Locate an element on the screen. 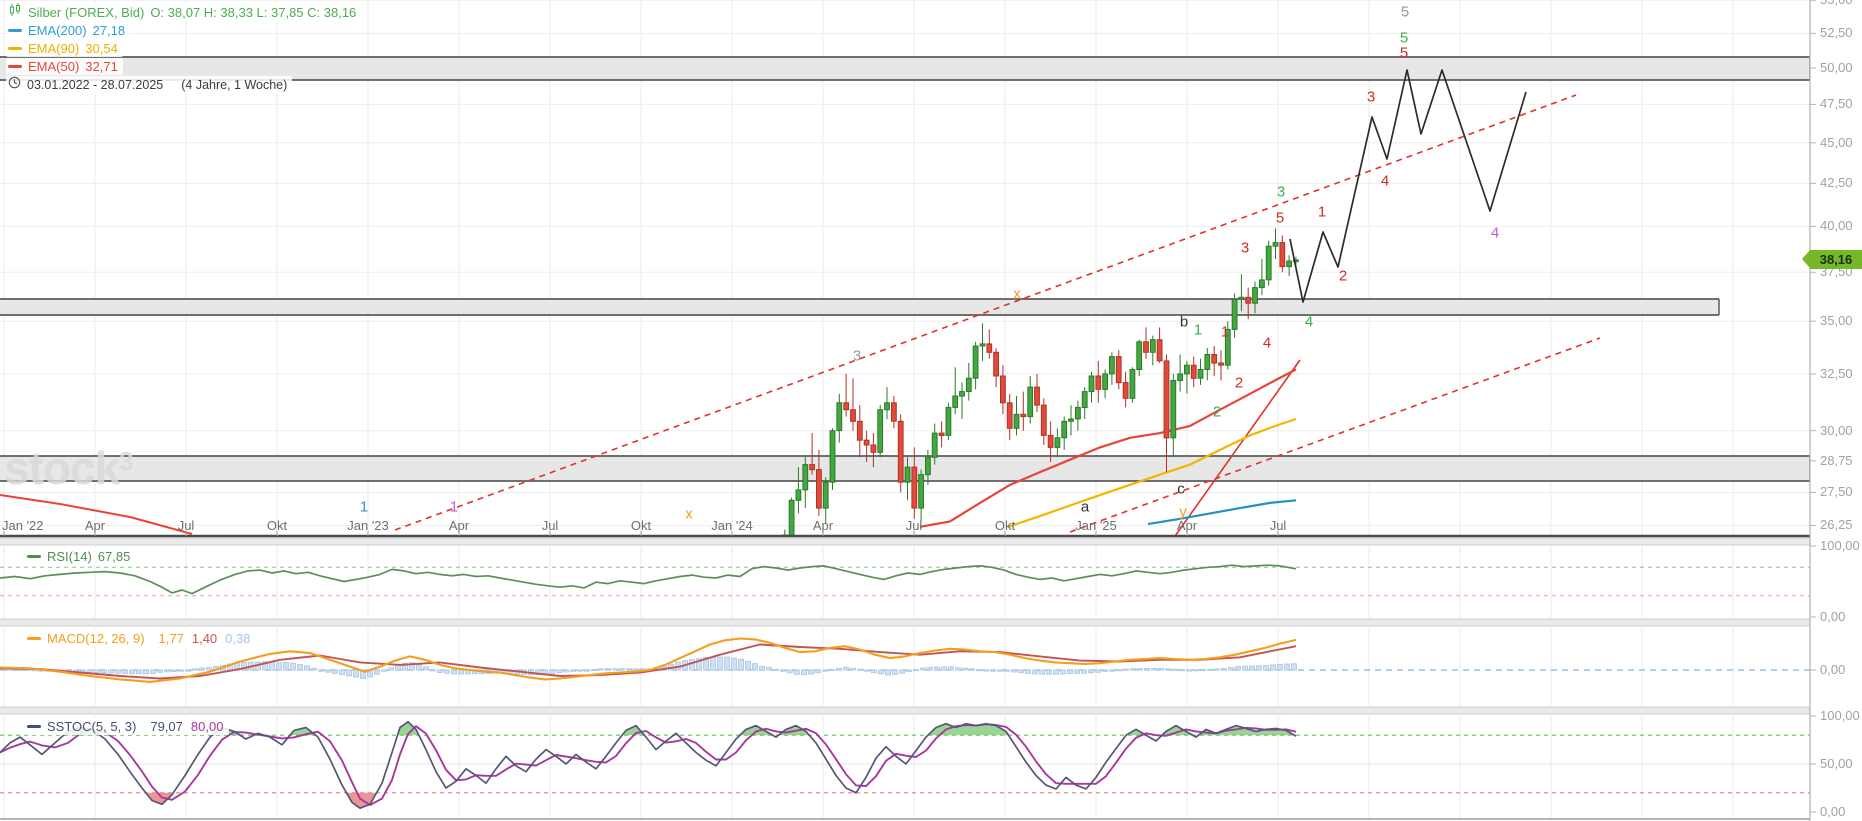  ema50-value: 32,71 is located at coordinates (101, 66).